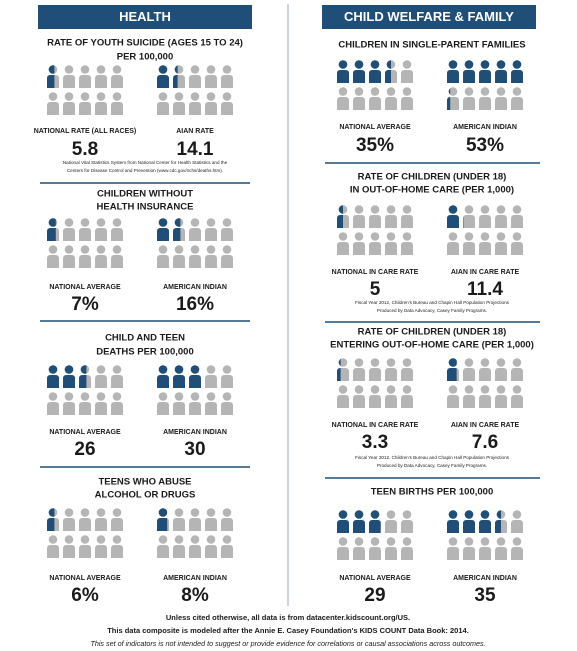 The width and height of the screenshot is (577, 651). I want to click on group-value: 35%, so click(375, 145).